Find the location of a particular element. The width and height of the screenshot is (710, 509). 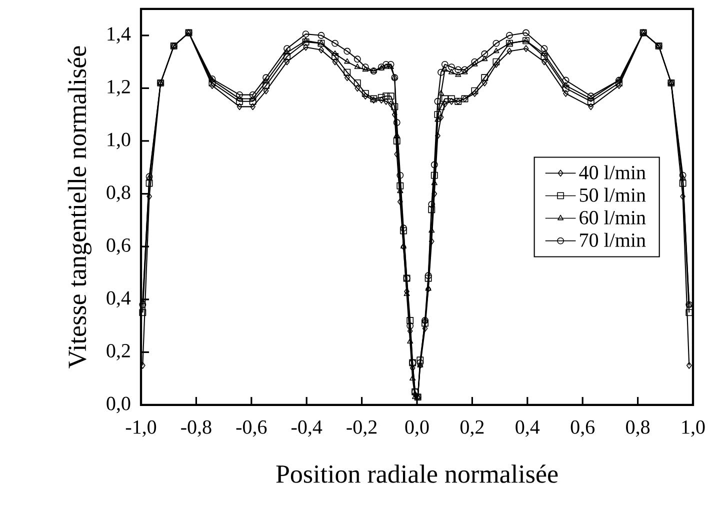

legend-label: 70 l/min is located at coordinates (613, 239).